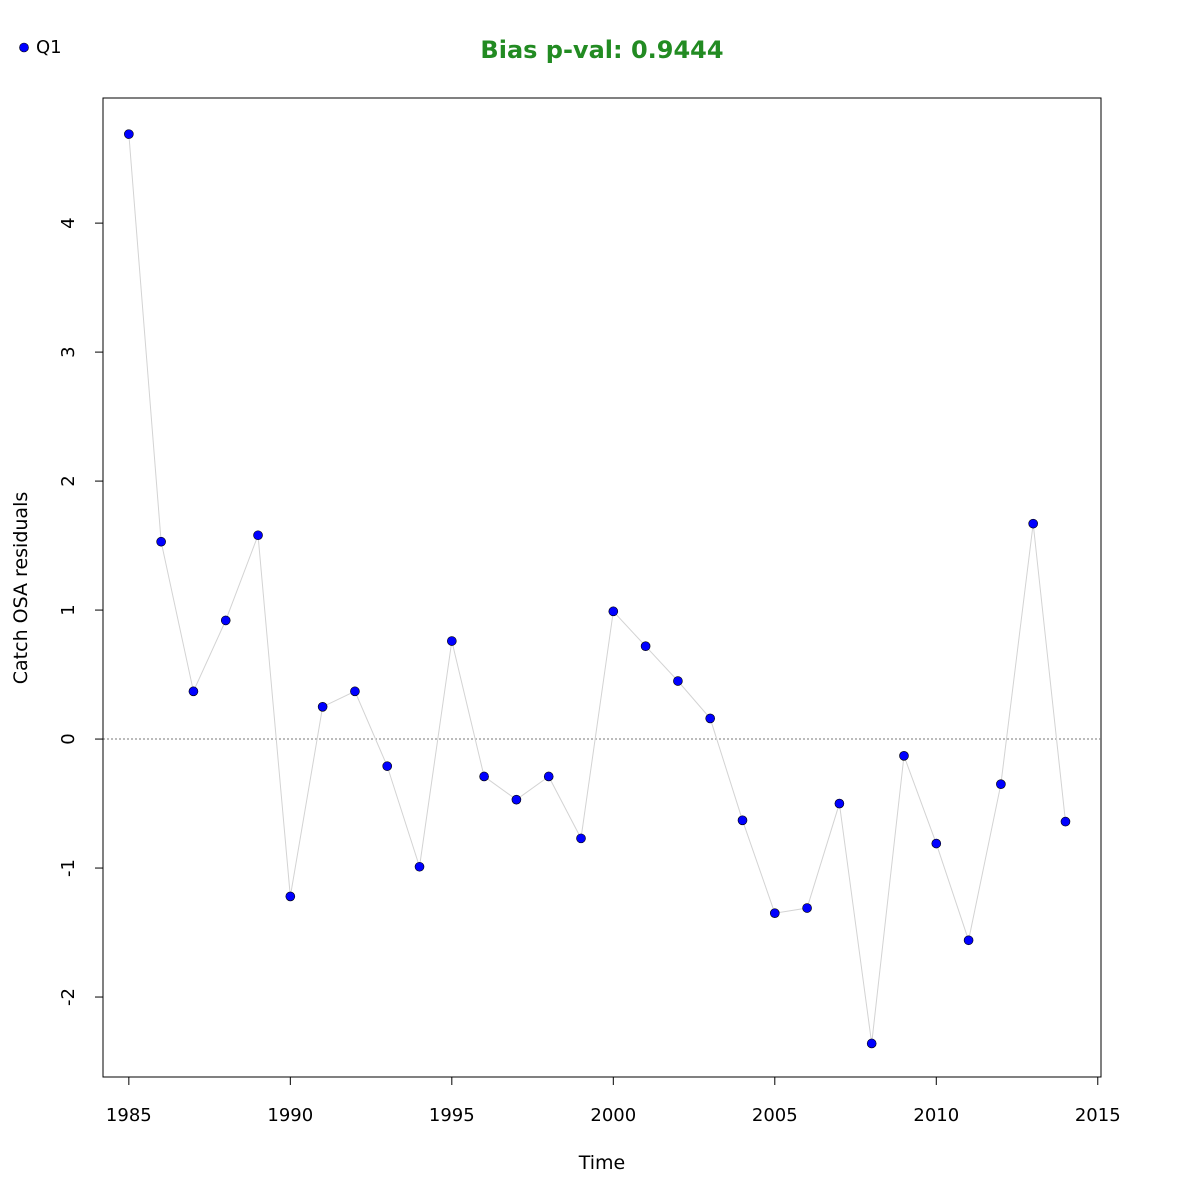 Image resolution: width=1200 pixels, height=1200 pixels. What do you see at coordinates (68, 868) in the screenshot?
I see `y-tick-label: -1` at bounding box center [68, 868].